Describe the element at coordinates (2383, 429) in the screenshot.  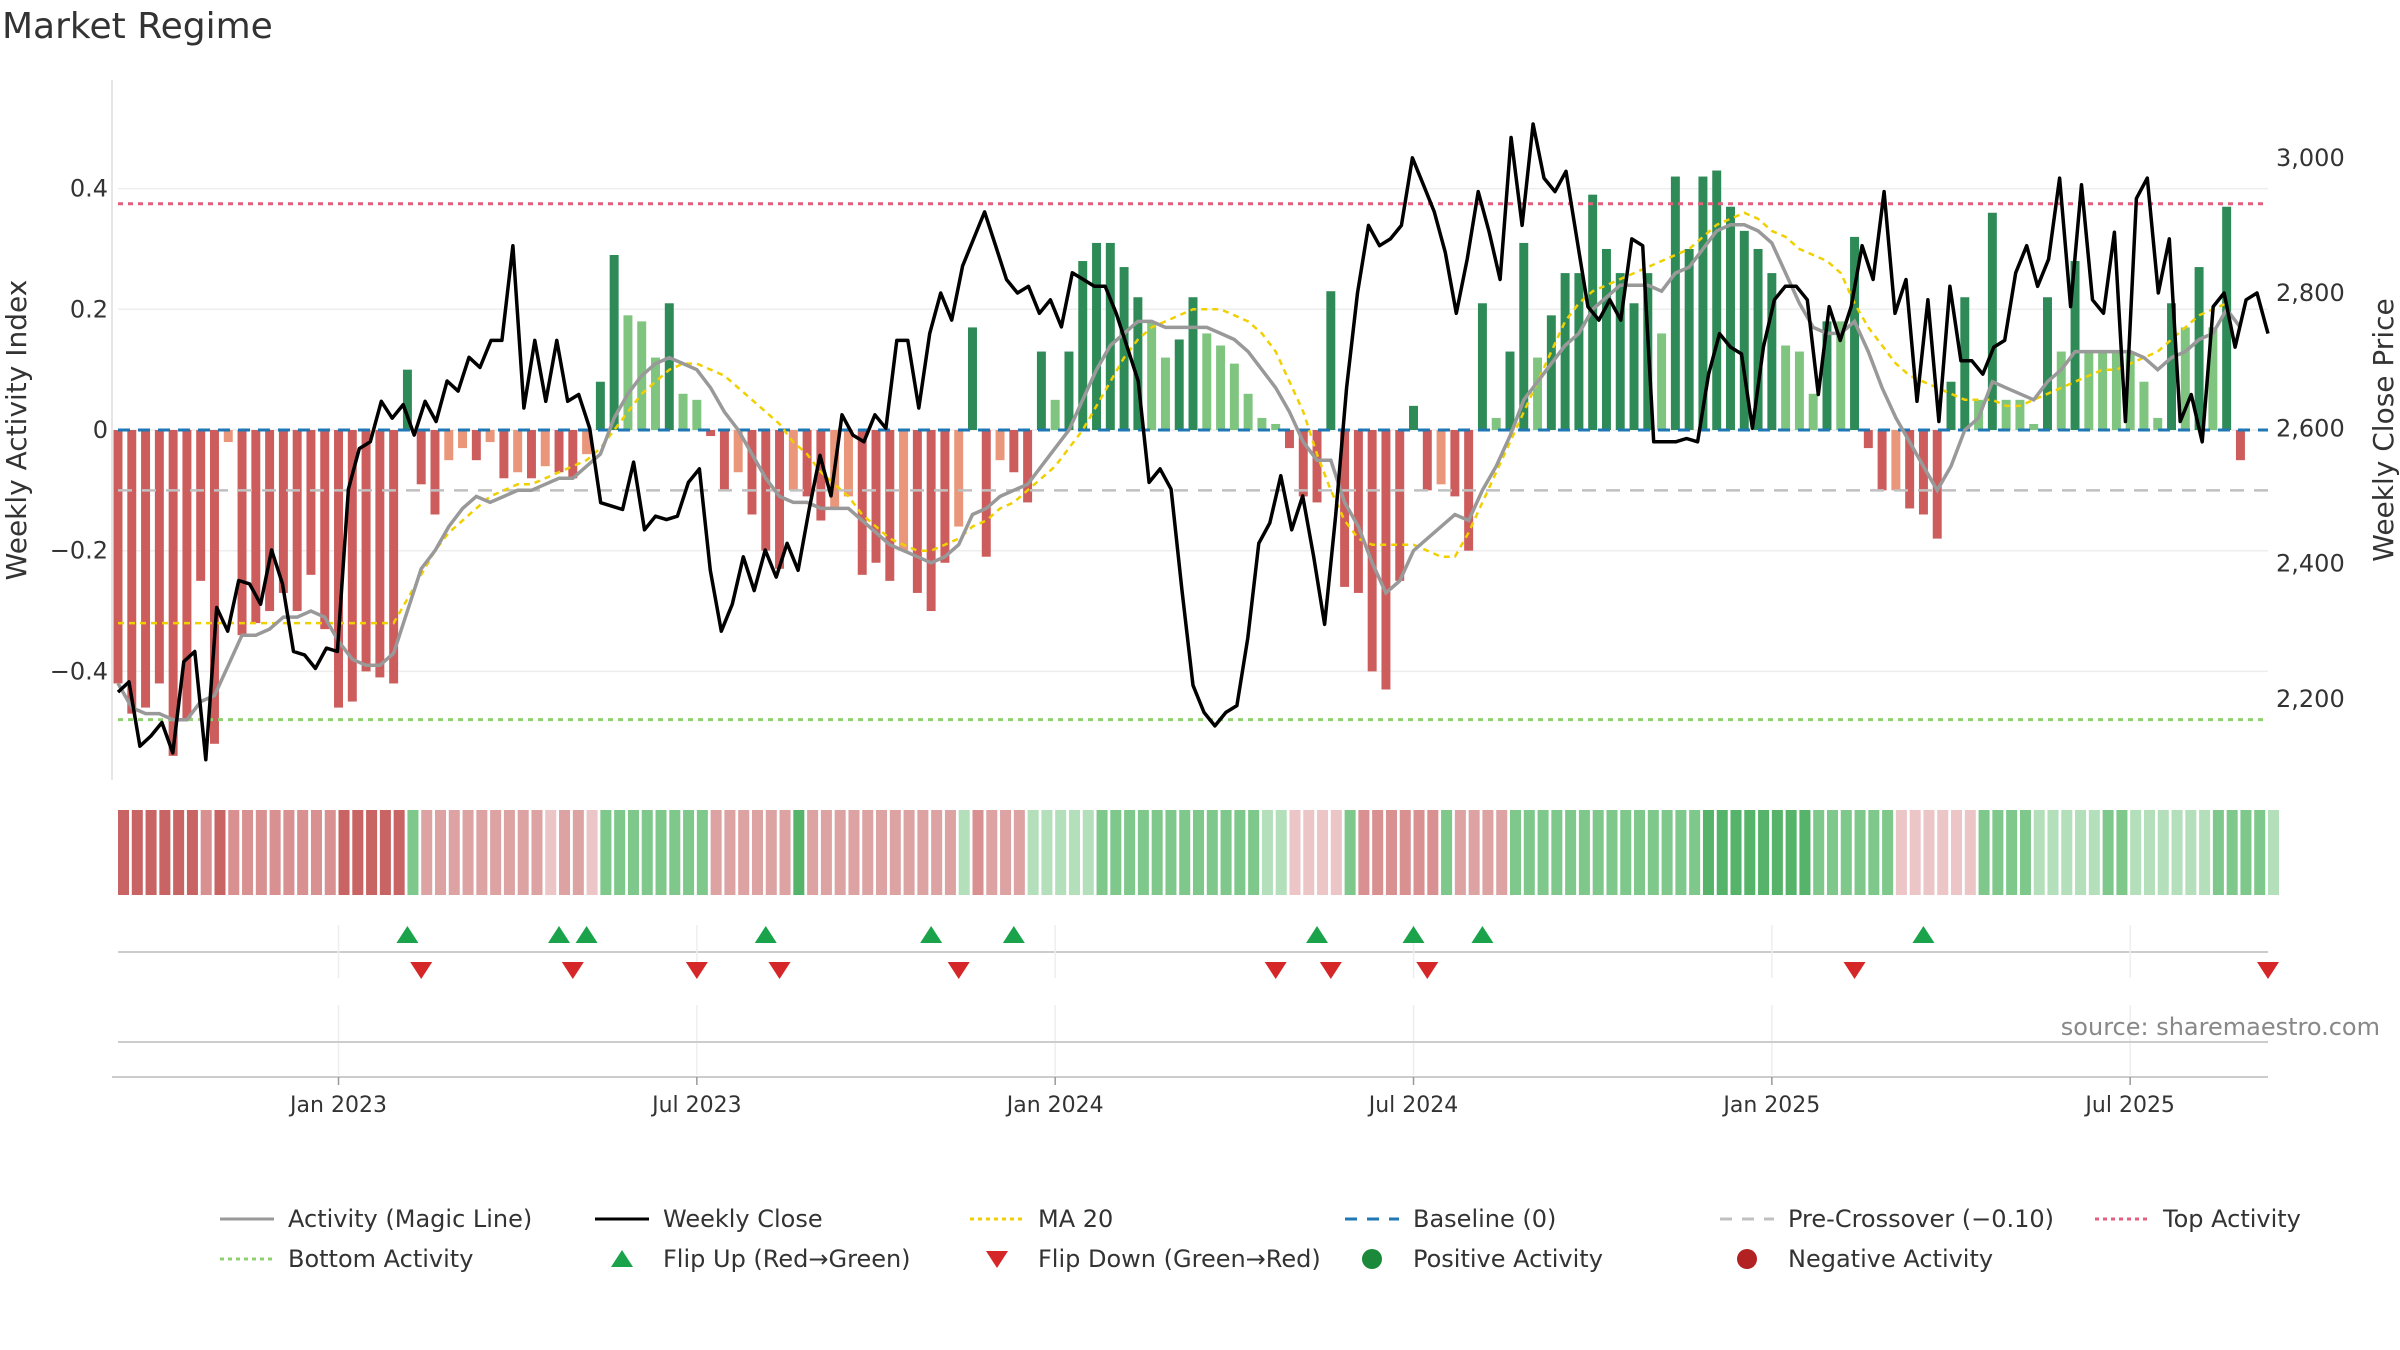
I see `y2-axis-label: Weekly Close Price` at that location.